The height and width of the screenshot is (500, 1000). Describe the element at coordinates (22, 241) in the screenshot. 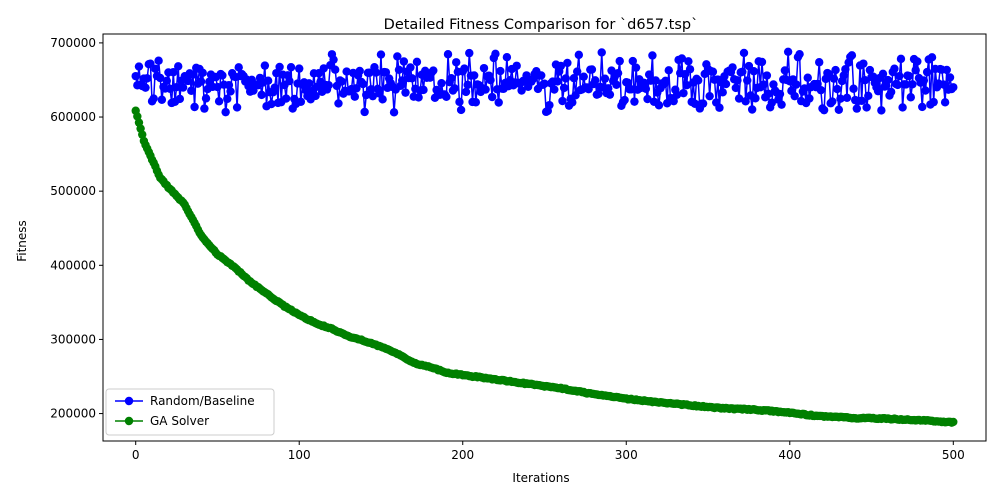

I see `y-axis-label: Fitness` at that location.